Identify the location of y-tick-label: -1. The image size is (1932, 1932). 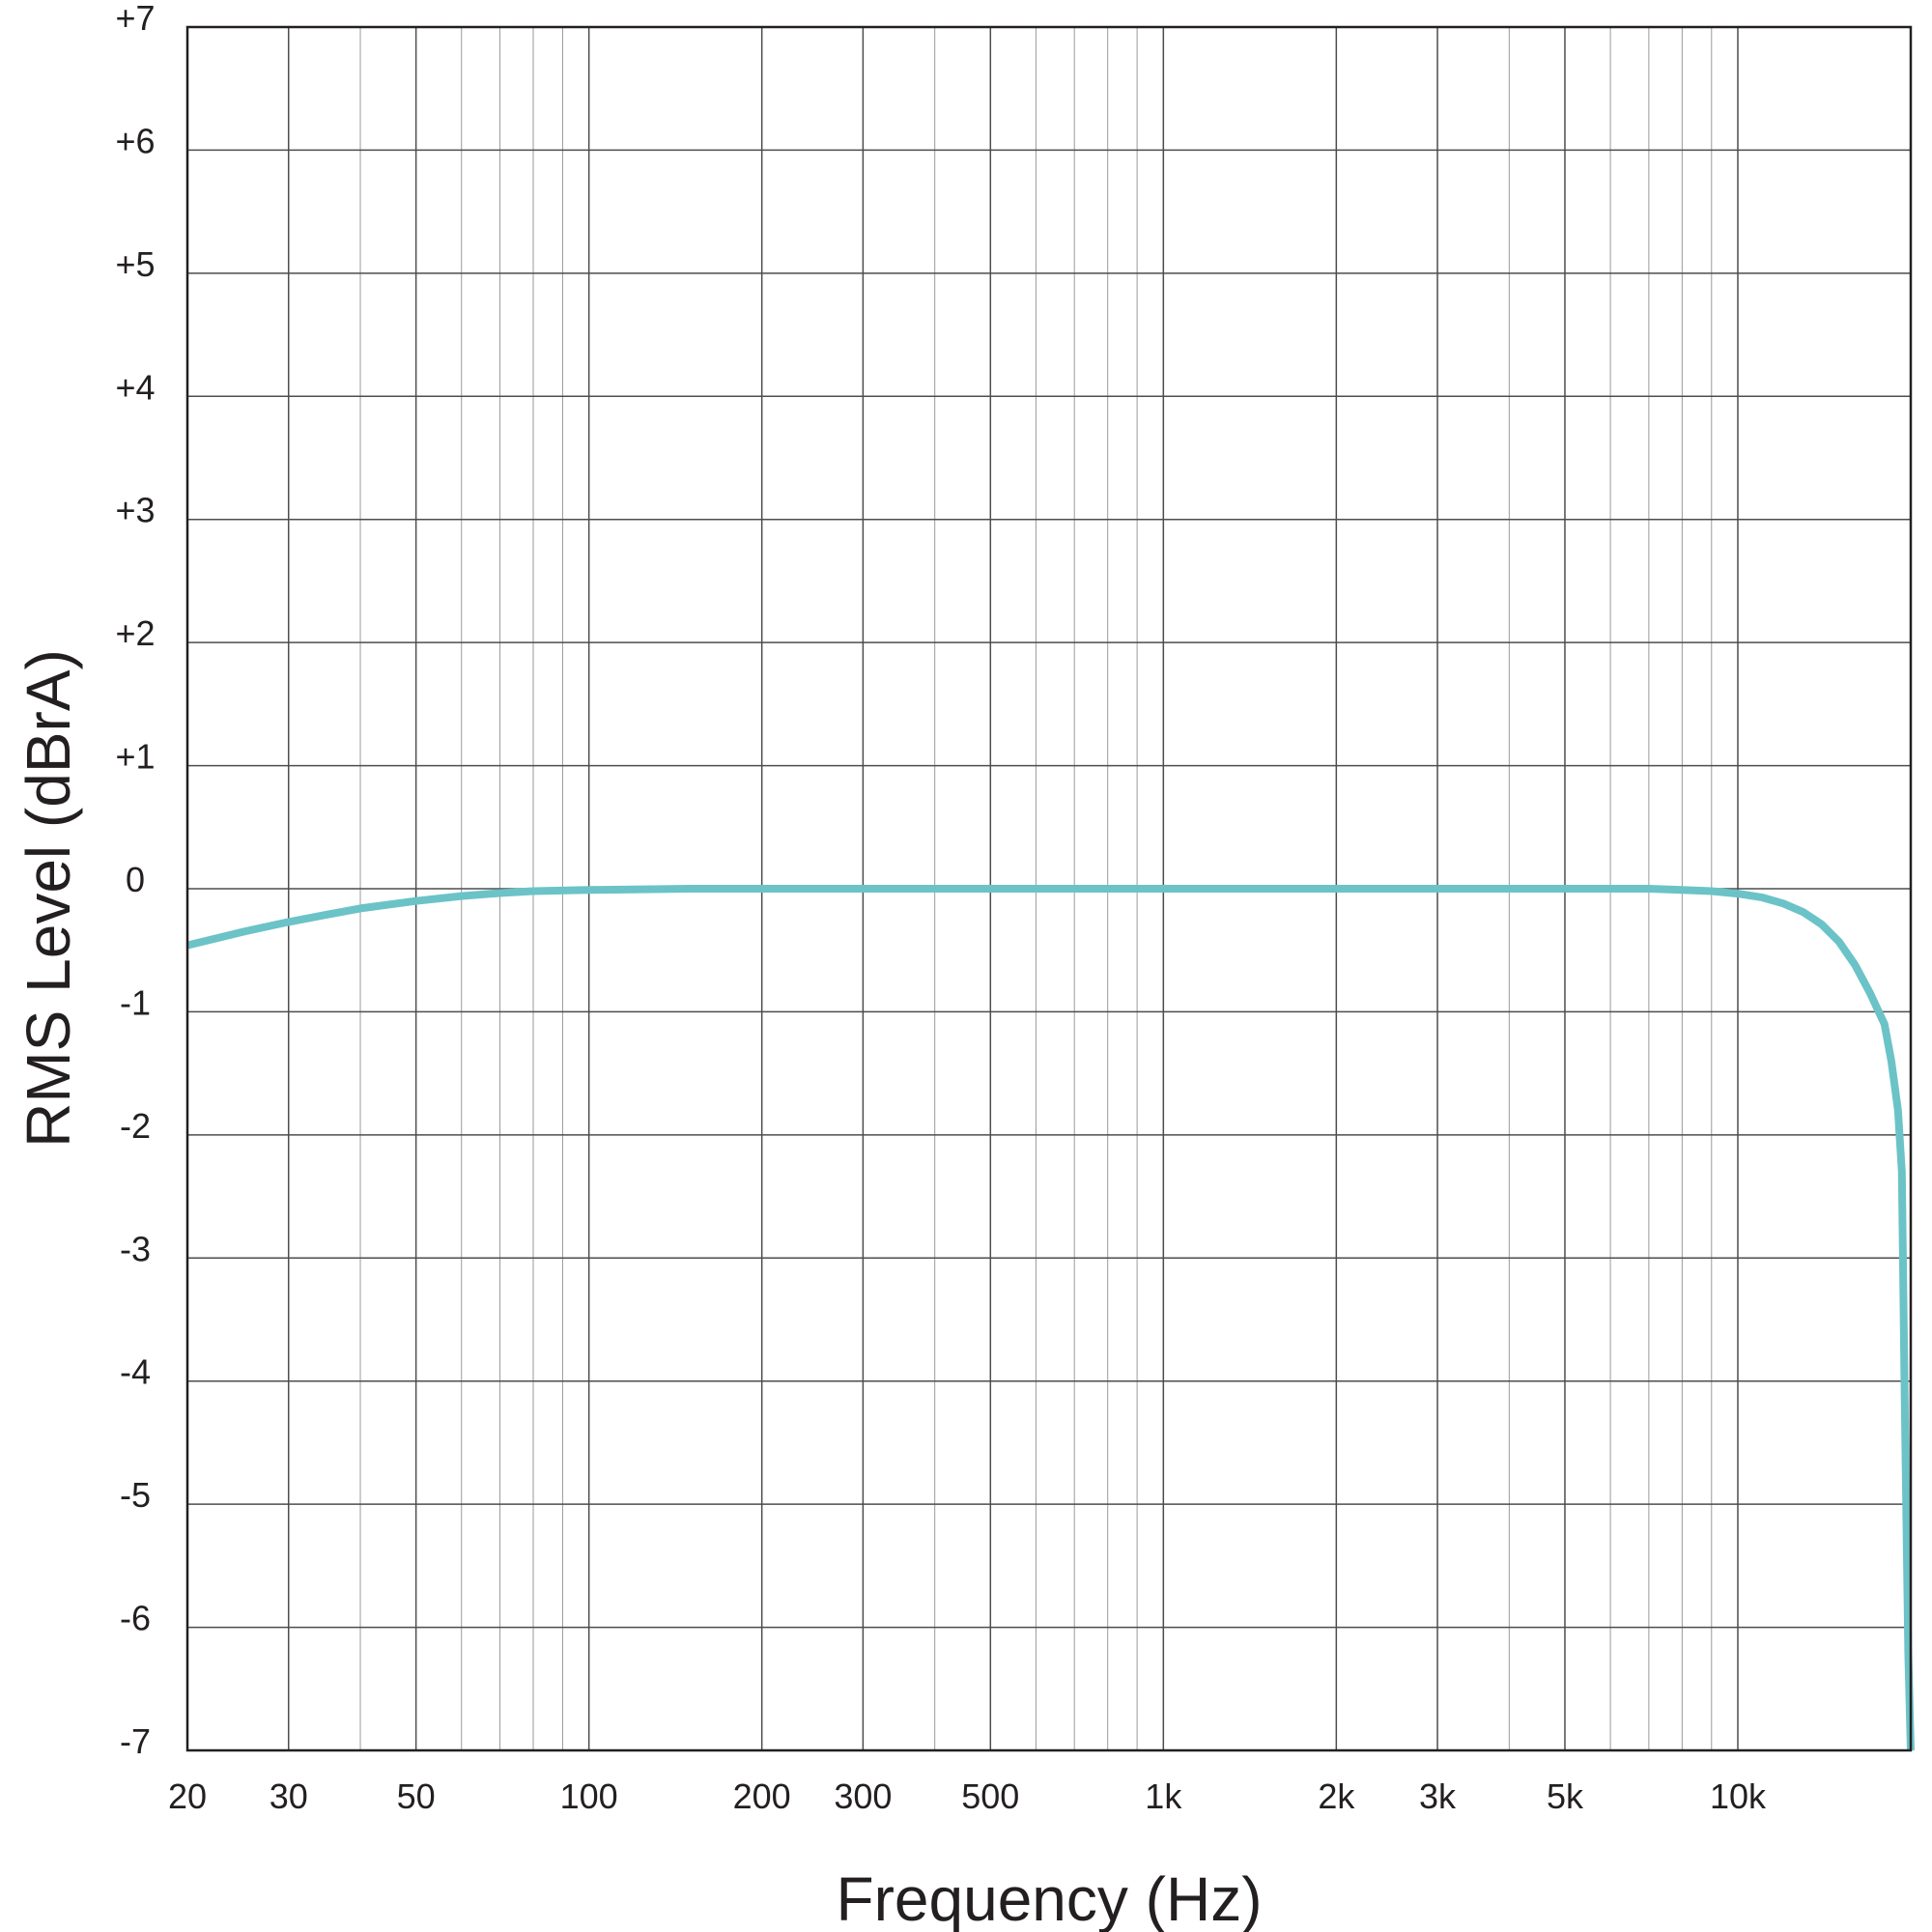
(135, 1002).